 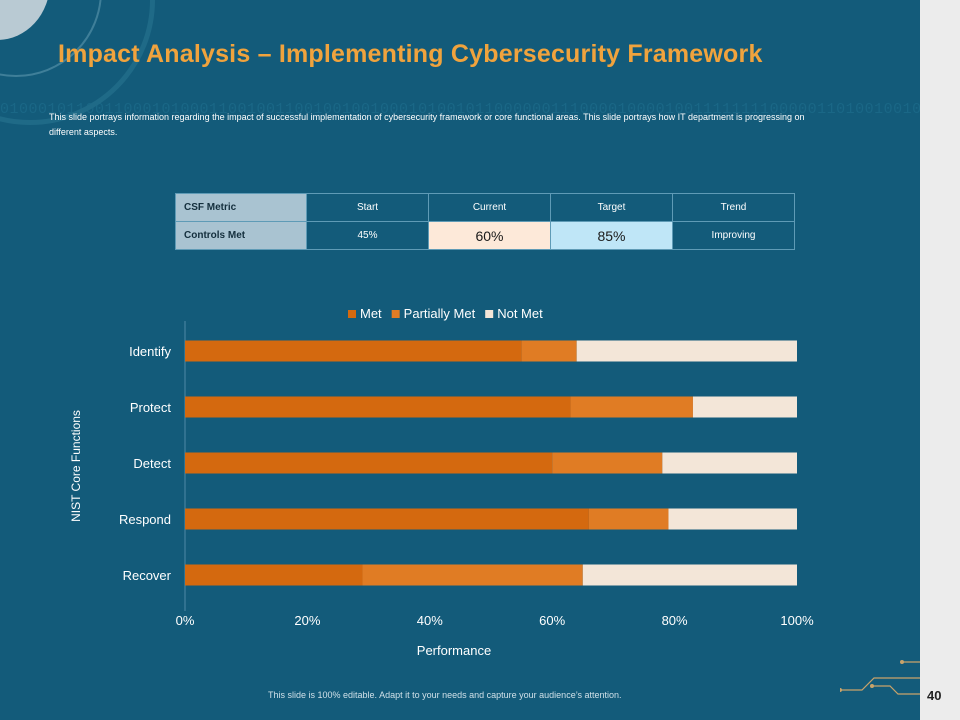 What do you see at coordinates (151, 407) in the screenshot?
I see `category-label-1: Protect` at bounding box center [151, 407].